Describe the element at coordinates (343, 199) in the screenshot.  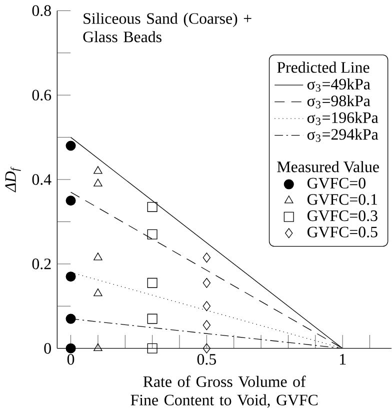
I see `legend-label: GVFC=0.1` at that location.